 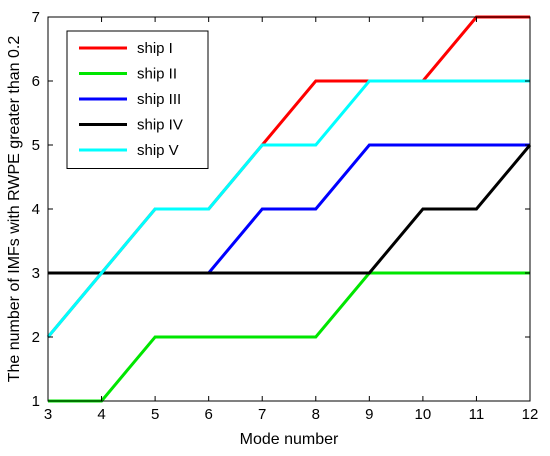 I want to click on y-tick-label: 5, so click(x=36, y=145).